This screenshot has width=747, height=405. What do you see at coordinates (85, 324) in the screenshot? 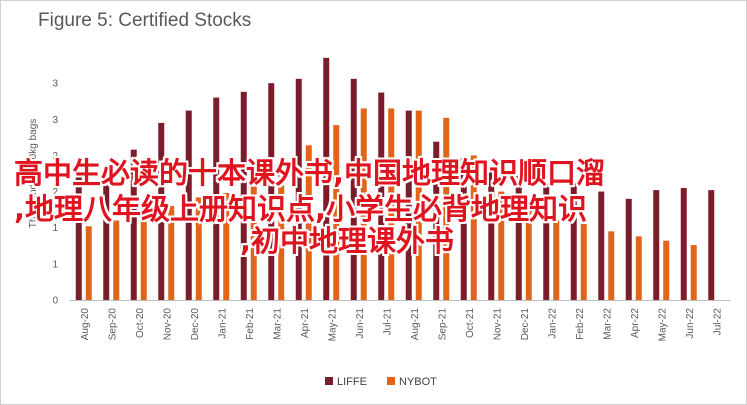
I see `x-tick-label: Aug-20` at bounding box center [85, 324].